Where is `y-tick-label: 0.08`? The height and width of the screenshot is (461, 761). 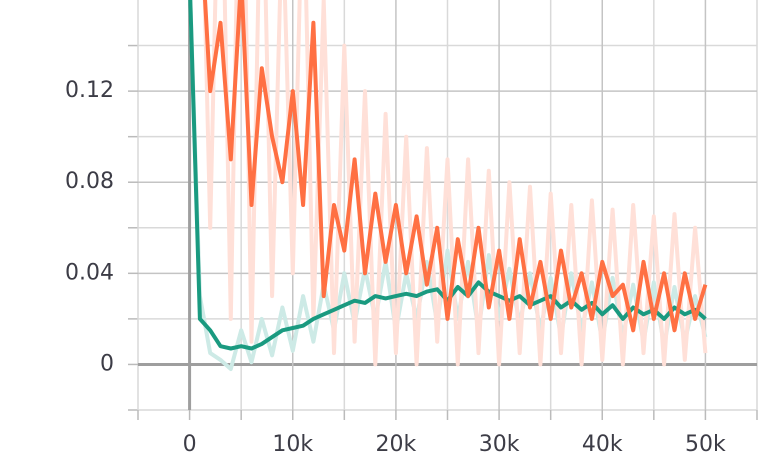
y-tick-label: 0.08 is located at coordinates (89, 181).